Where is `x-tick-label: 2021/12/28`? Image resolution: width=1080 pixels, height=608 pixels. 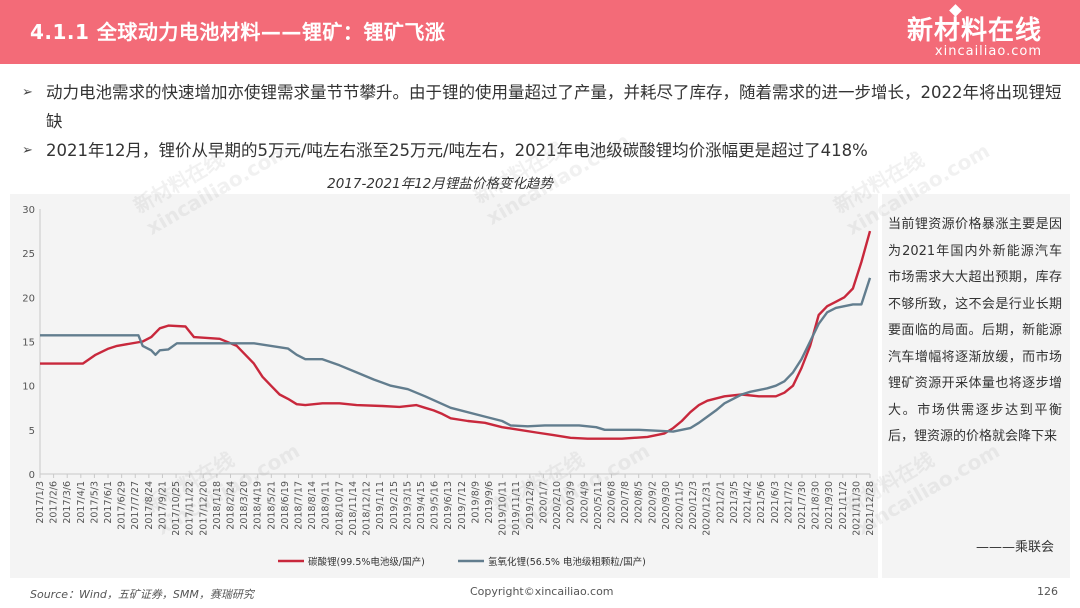 x-tick-label: 2021/12/28 is located at coordinates (870, 508).